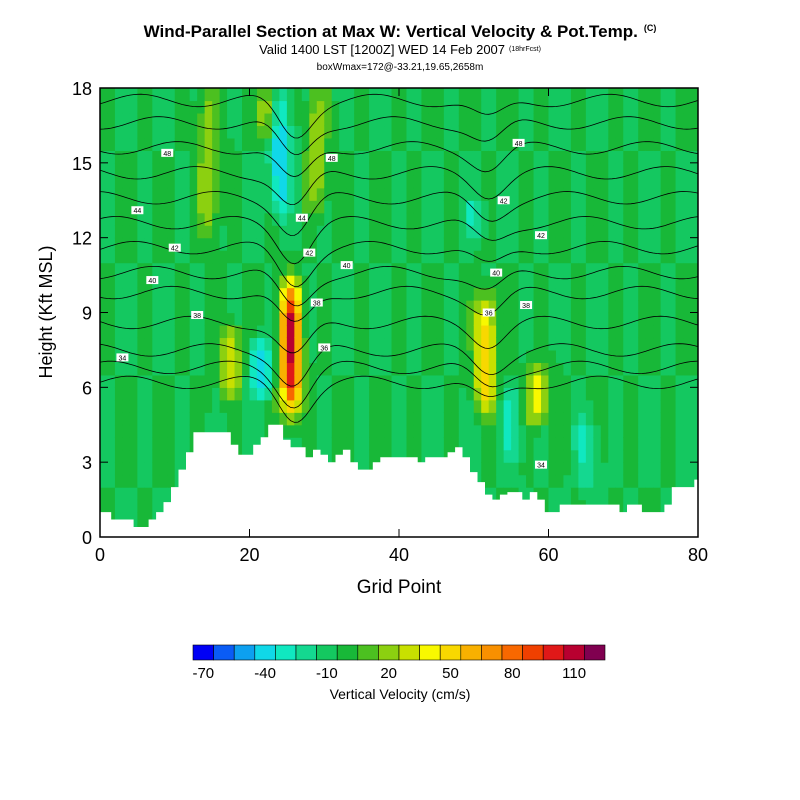 This screenshot has width=800, height=800. I want to click on contour-label: 48, so click(518, 143).